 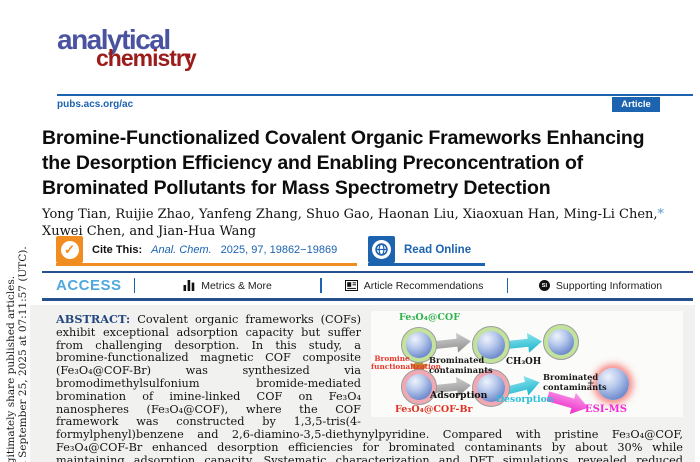 What do you see at coordinates (544, 285) in the screenshot?
I see `si-icon: SI` at bounding box center [544, 285].